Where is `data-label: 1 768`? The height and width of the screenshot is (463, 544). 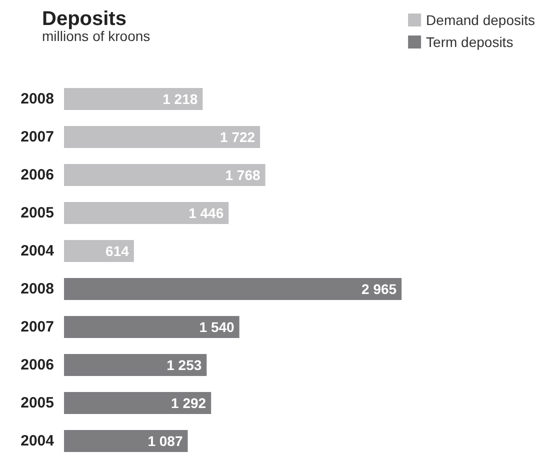 data-label: 1 768 is located at coordinates (242, 175).